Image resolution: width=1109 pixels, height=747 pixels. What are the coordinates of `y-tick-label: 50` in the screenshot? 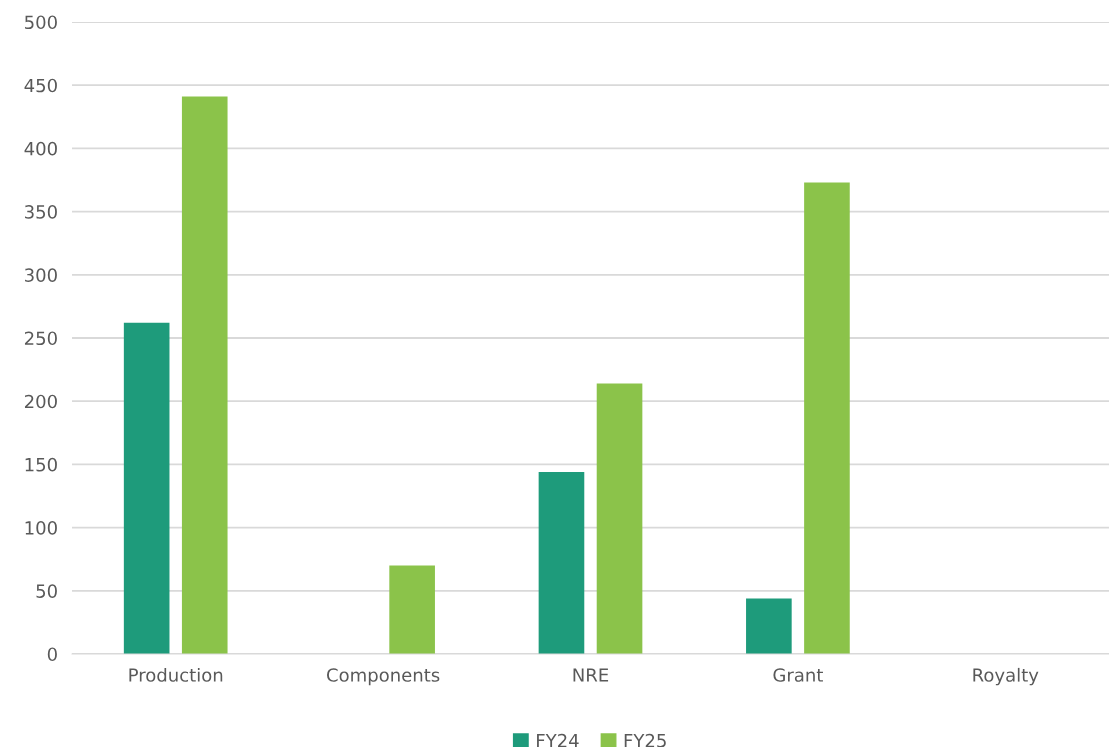 It's located at (46, 591).